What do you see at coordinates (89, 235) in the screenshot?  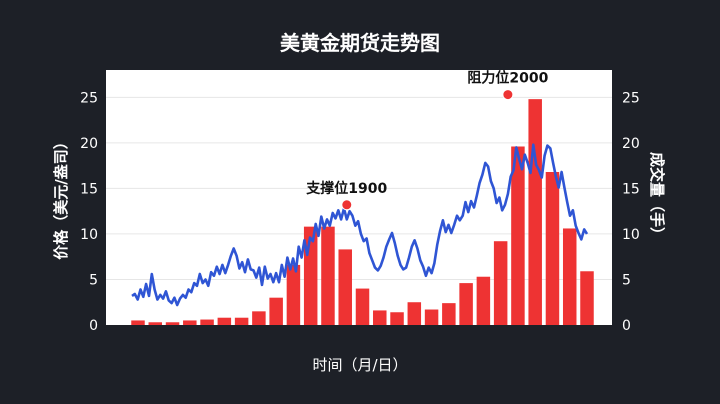 I see `left-tick-label: 10` at bounding box center [89, 235].